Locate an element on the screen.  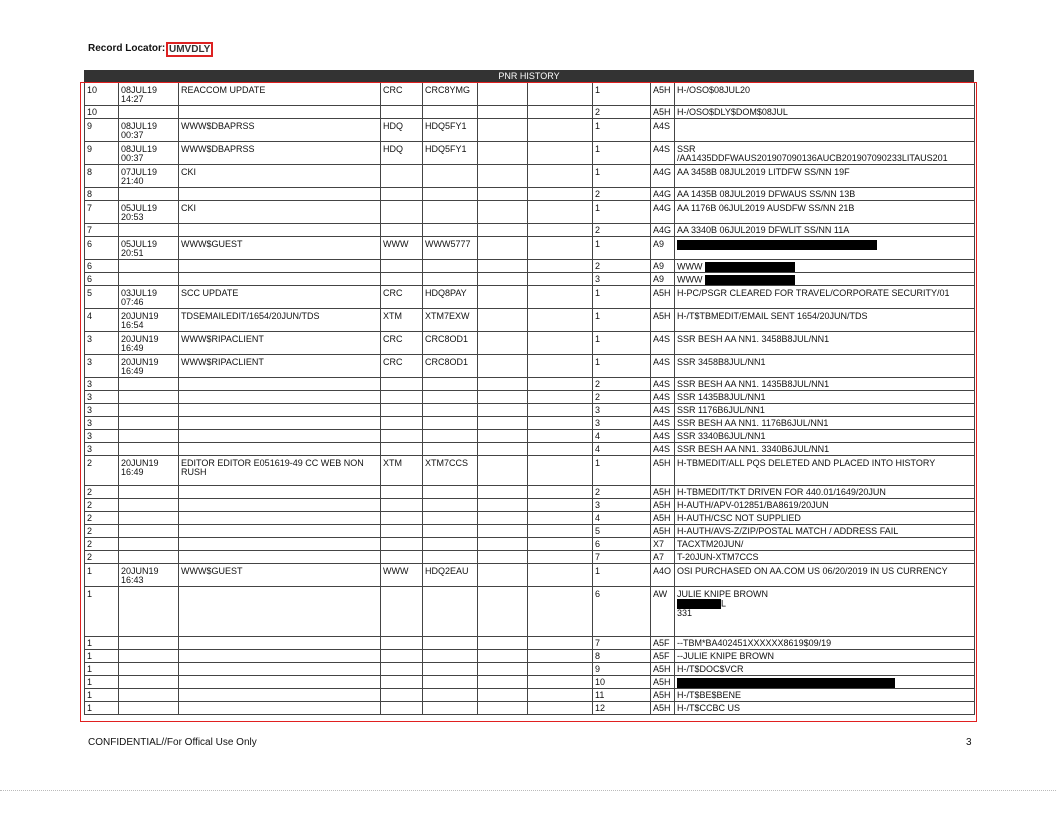
text-cell: AA 3458B 08JUL2019 LITDFW SS/NN 19F is located at coordinates (825, 176).